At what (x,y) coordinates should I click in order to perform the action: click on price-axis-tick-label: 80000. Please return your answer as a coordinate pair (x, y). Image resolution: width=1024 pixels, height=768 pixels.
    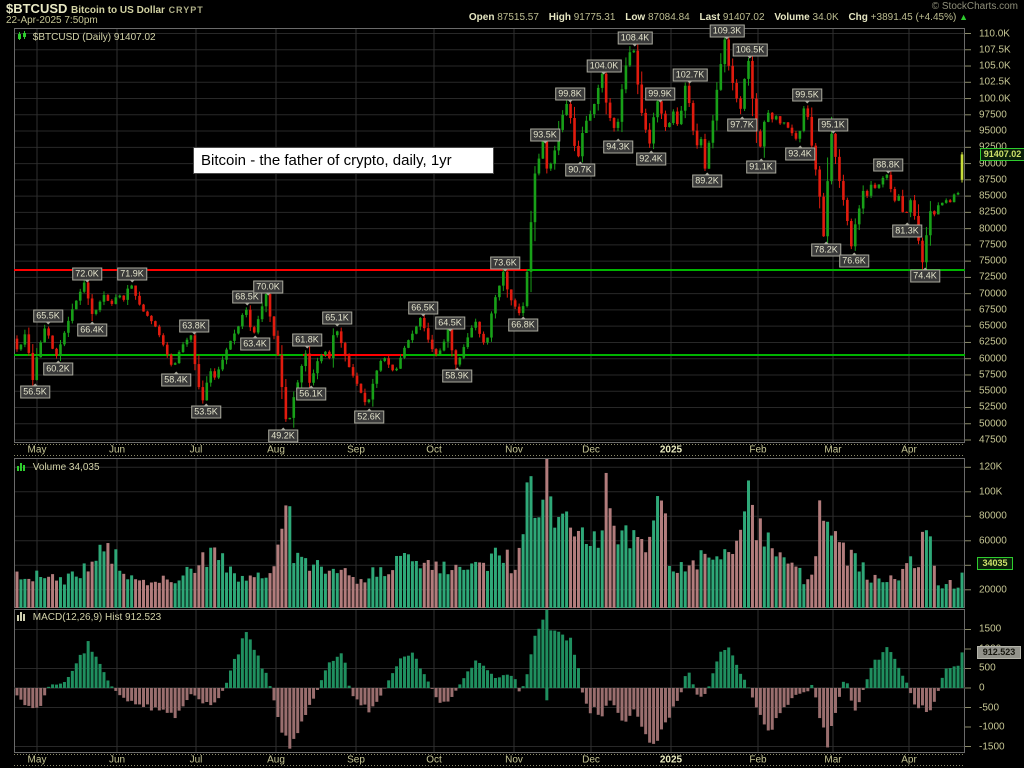
    Looking at the image, I should click on (993, 229).